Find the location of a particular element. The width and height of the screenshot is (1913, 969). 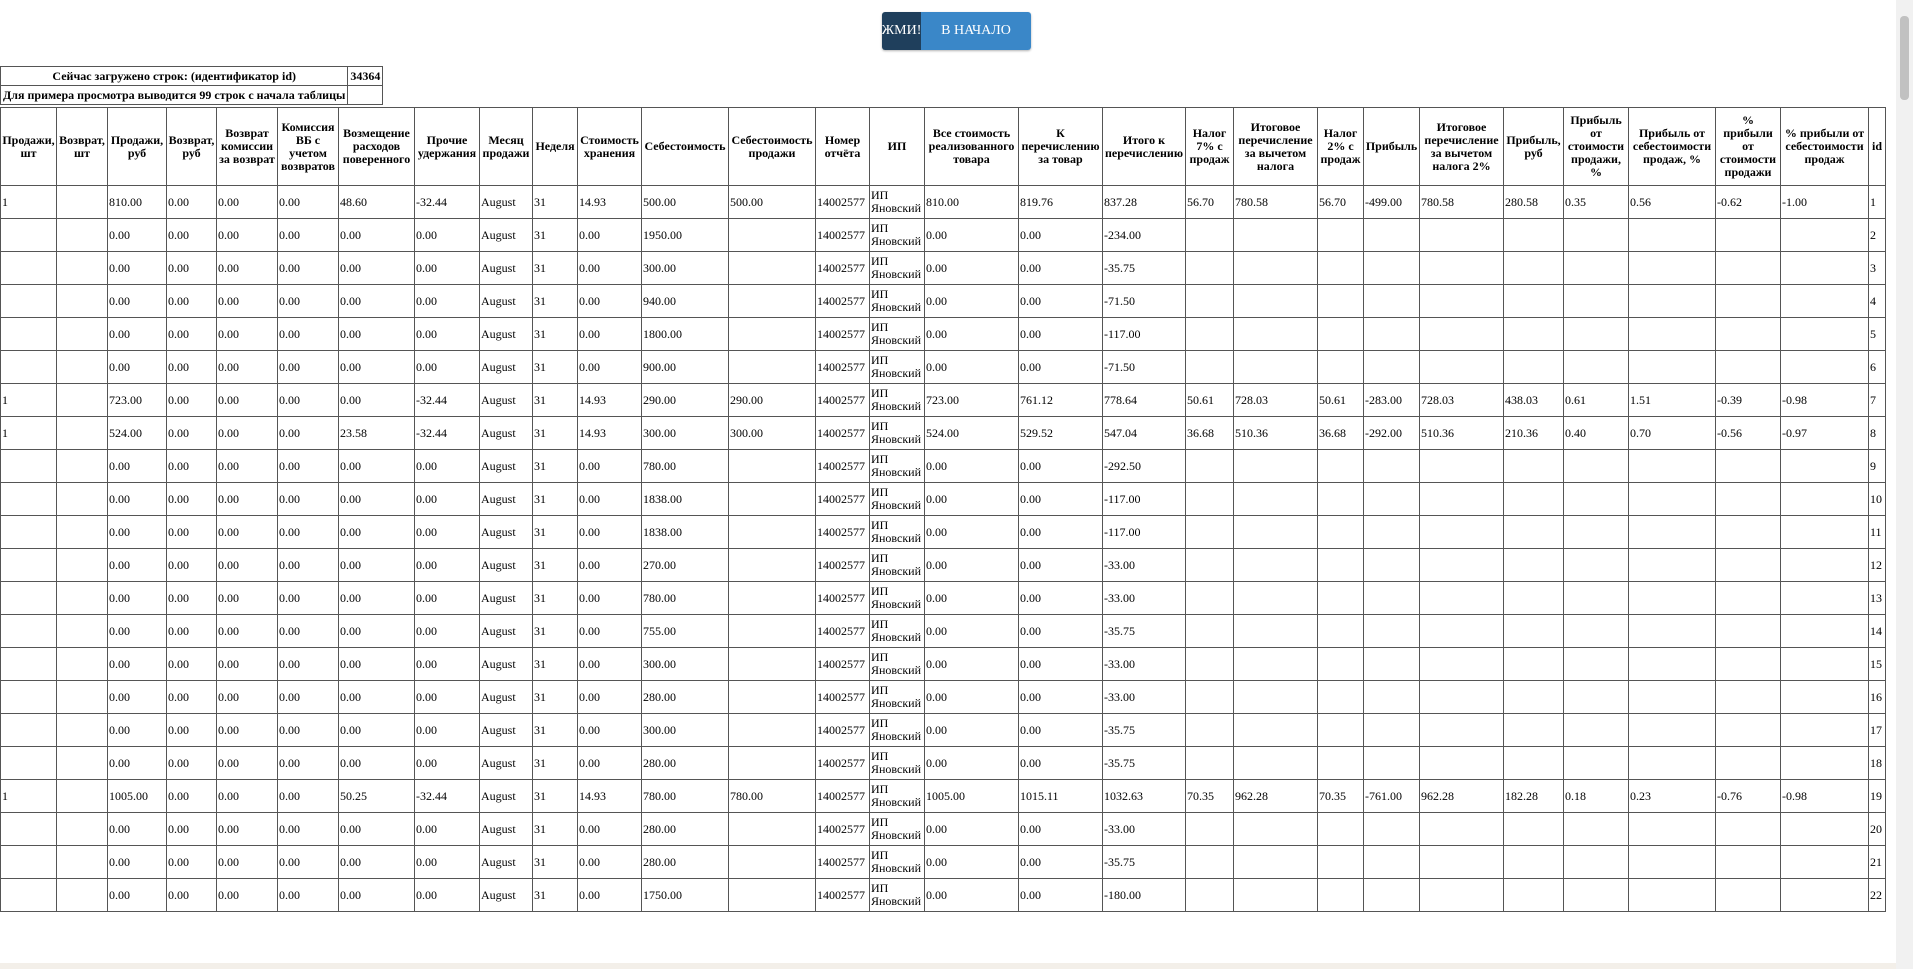

column-header: id is located at coordinates (1877, 146).